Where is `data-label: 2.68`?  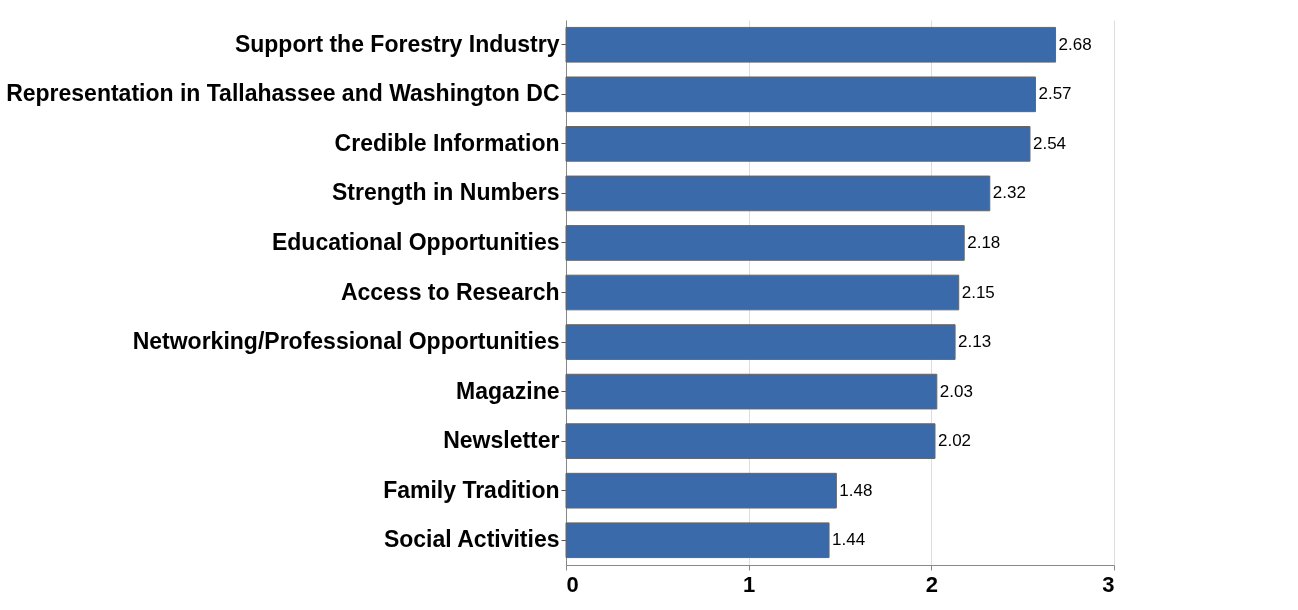 data-label: 2.68 is located at coordinates (1075, 44).